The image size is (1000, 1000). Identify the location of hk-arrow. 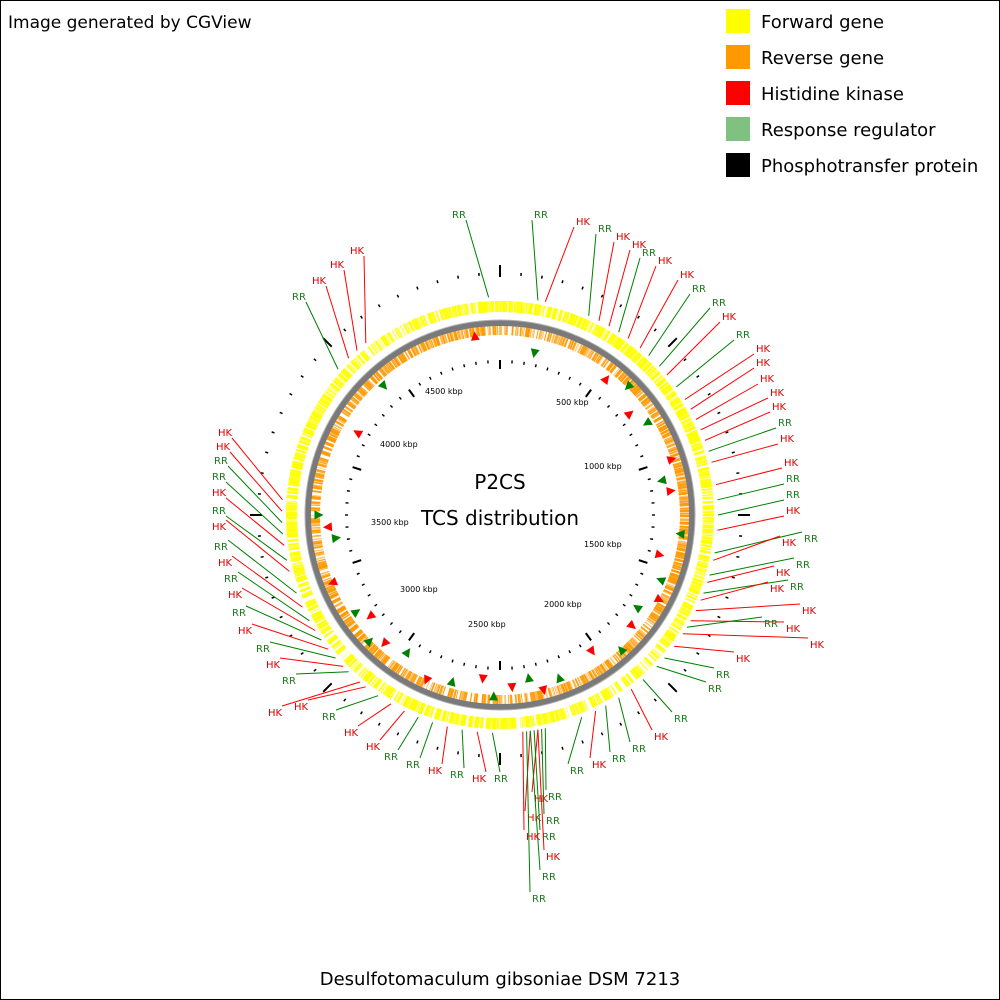
(371, 615).